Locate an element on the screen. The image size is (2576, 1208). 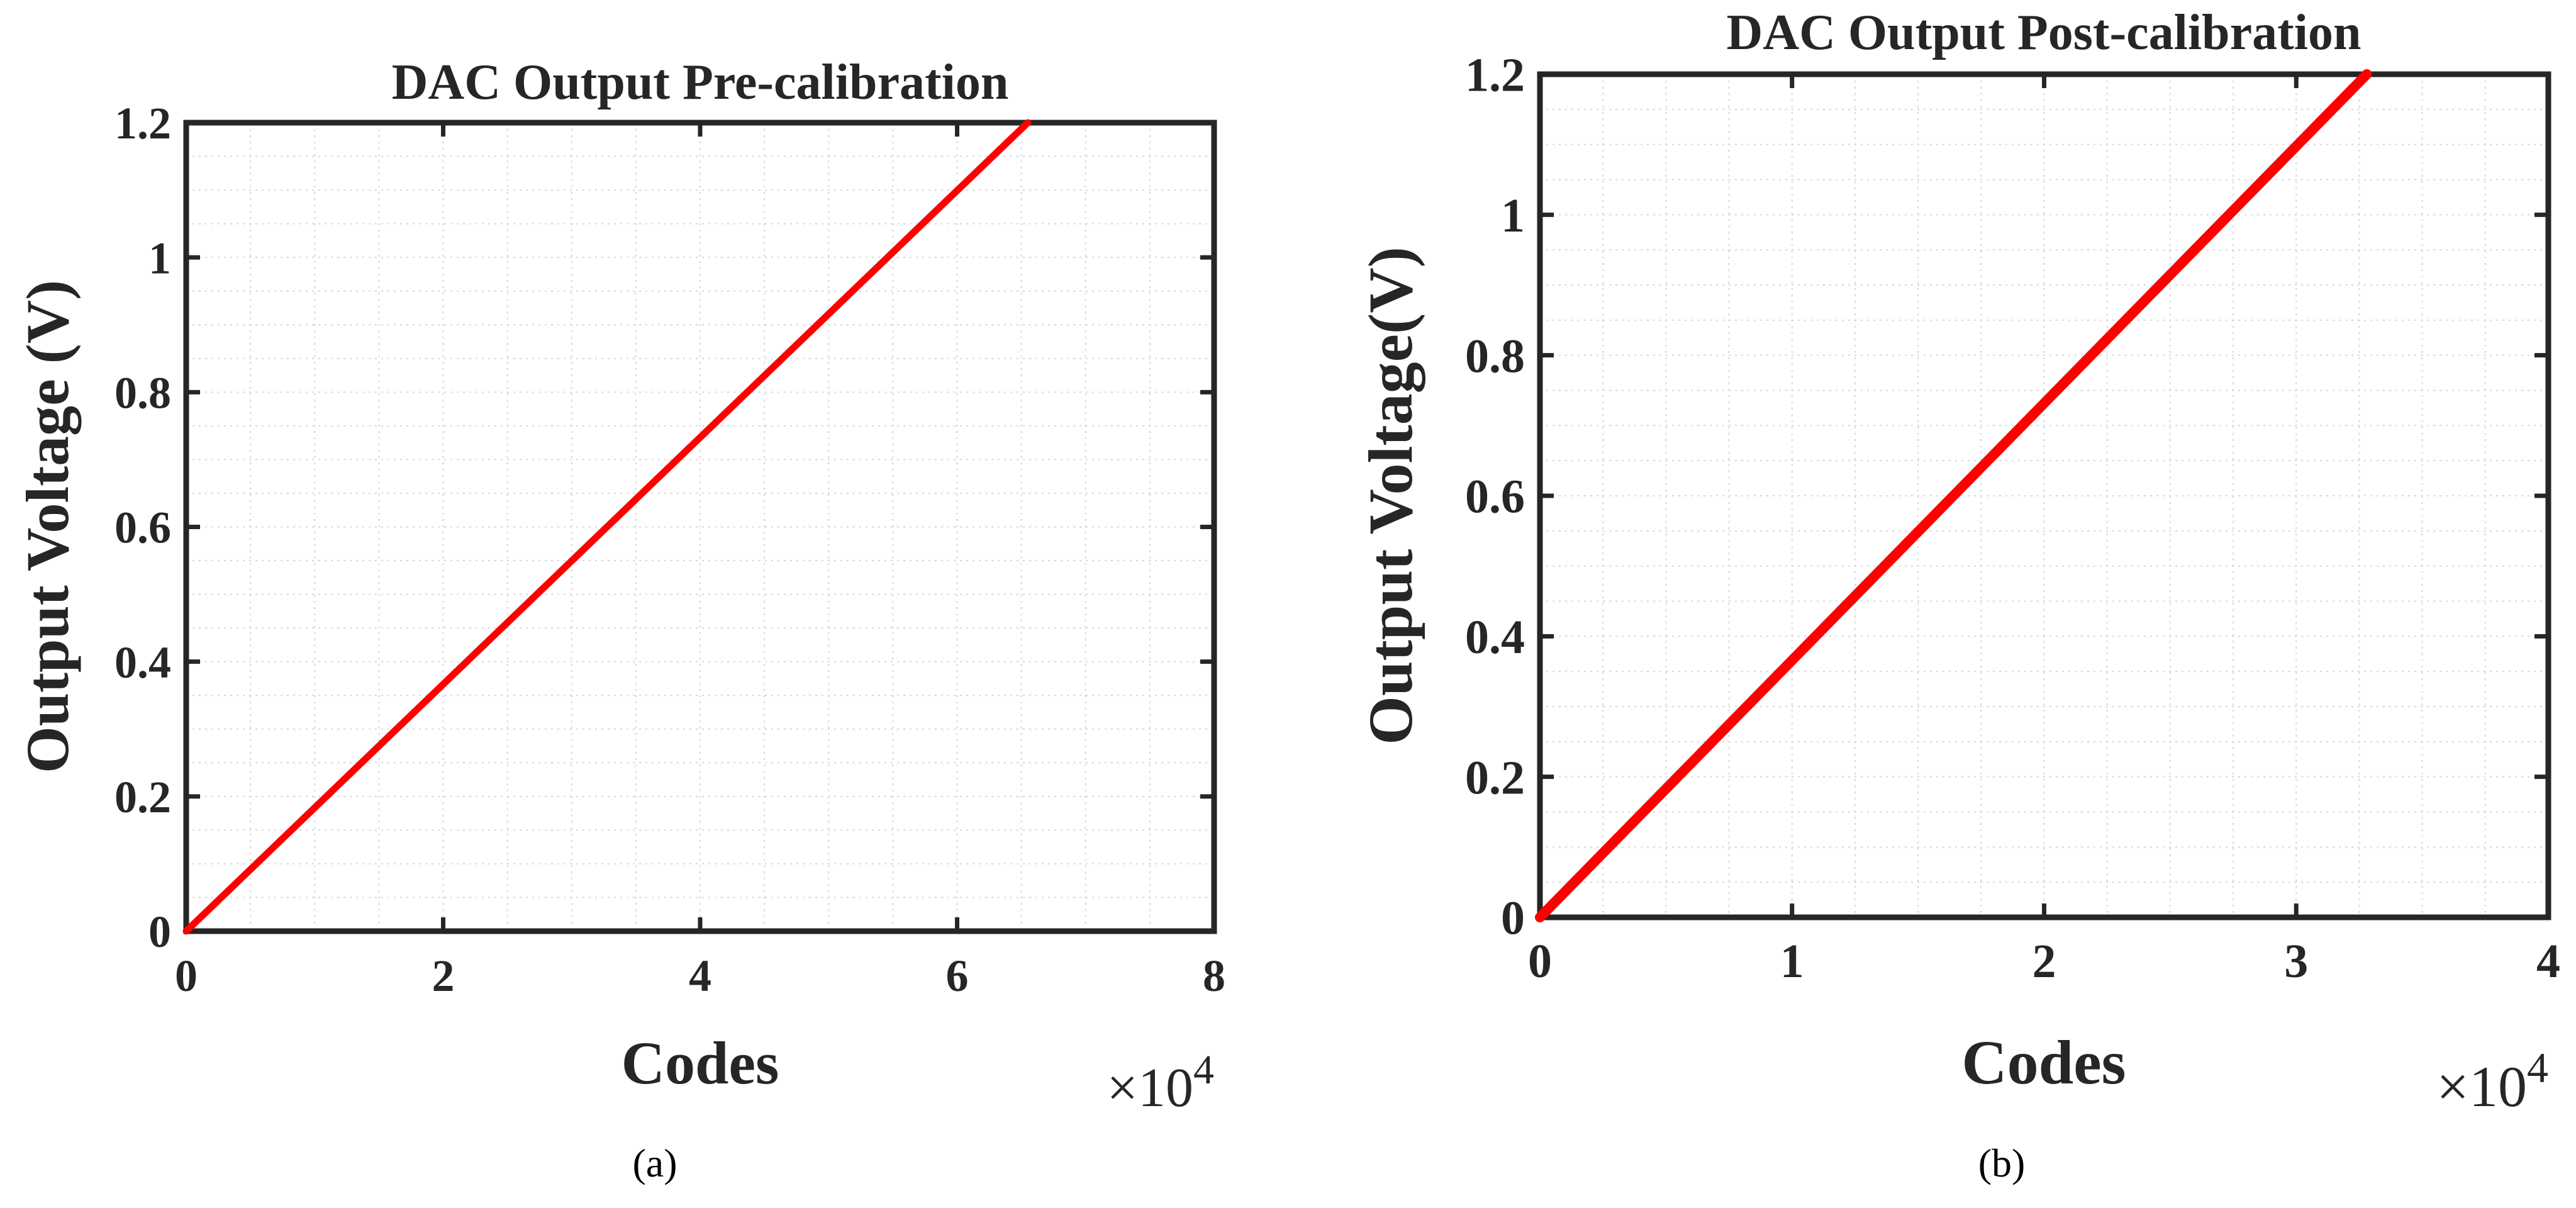
x-axis-label-a: Codes is located at coordinates (700, 1063).